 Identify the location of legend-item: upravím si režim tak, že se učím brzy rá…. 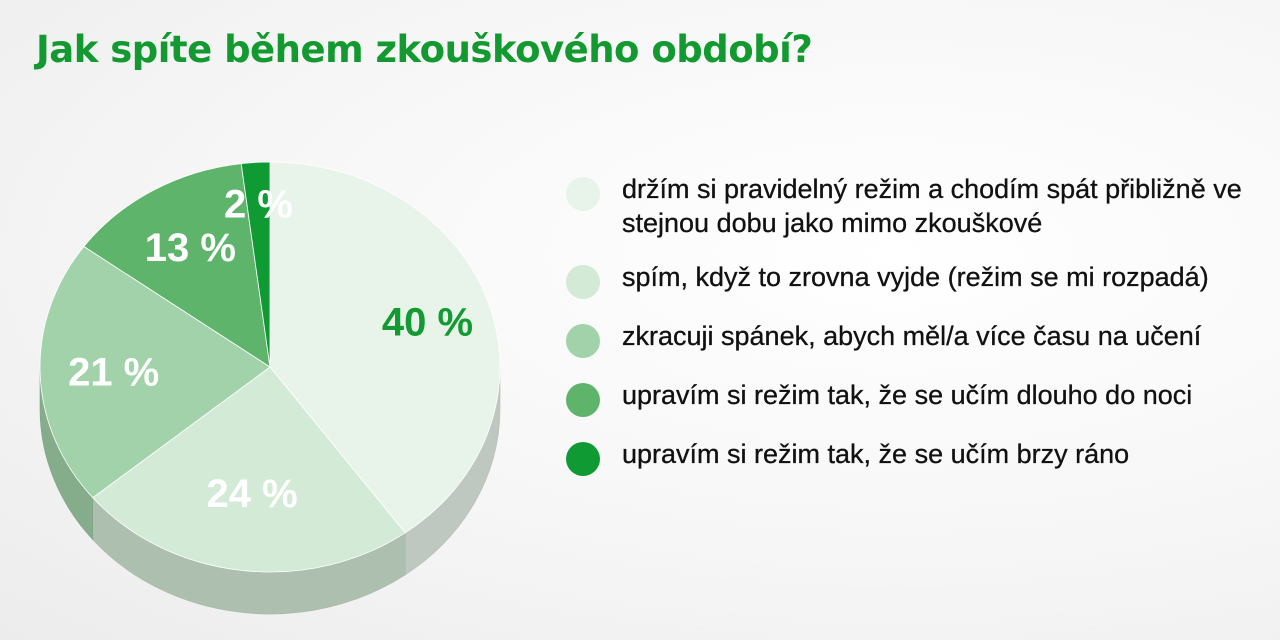
(916, 456).